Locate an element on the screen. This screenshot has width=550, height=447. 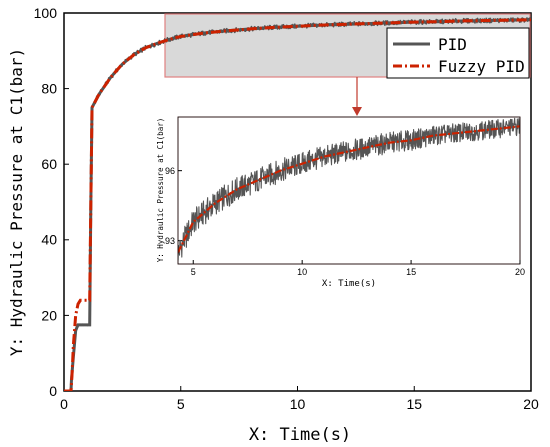
y-tick-label: 60 is located at coordinates (49, 164).